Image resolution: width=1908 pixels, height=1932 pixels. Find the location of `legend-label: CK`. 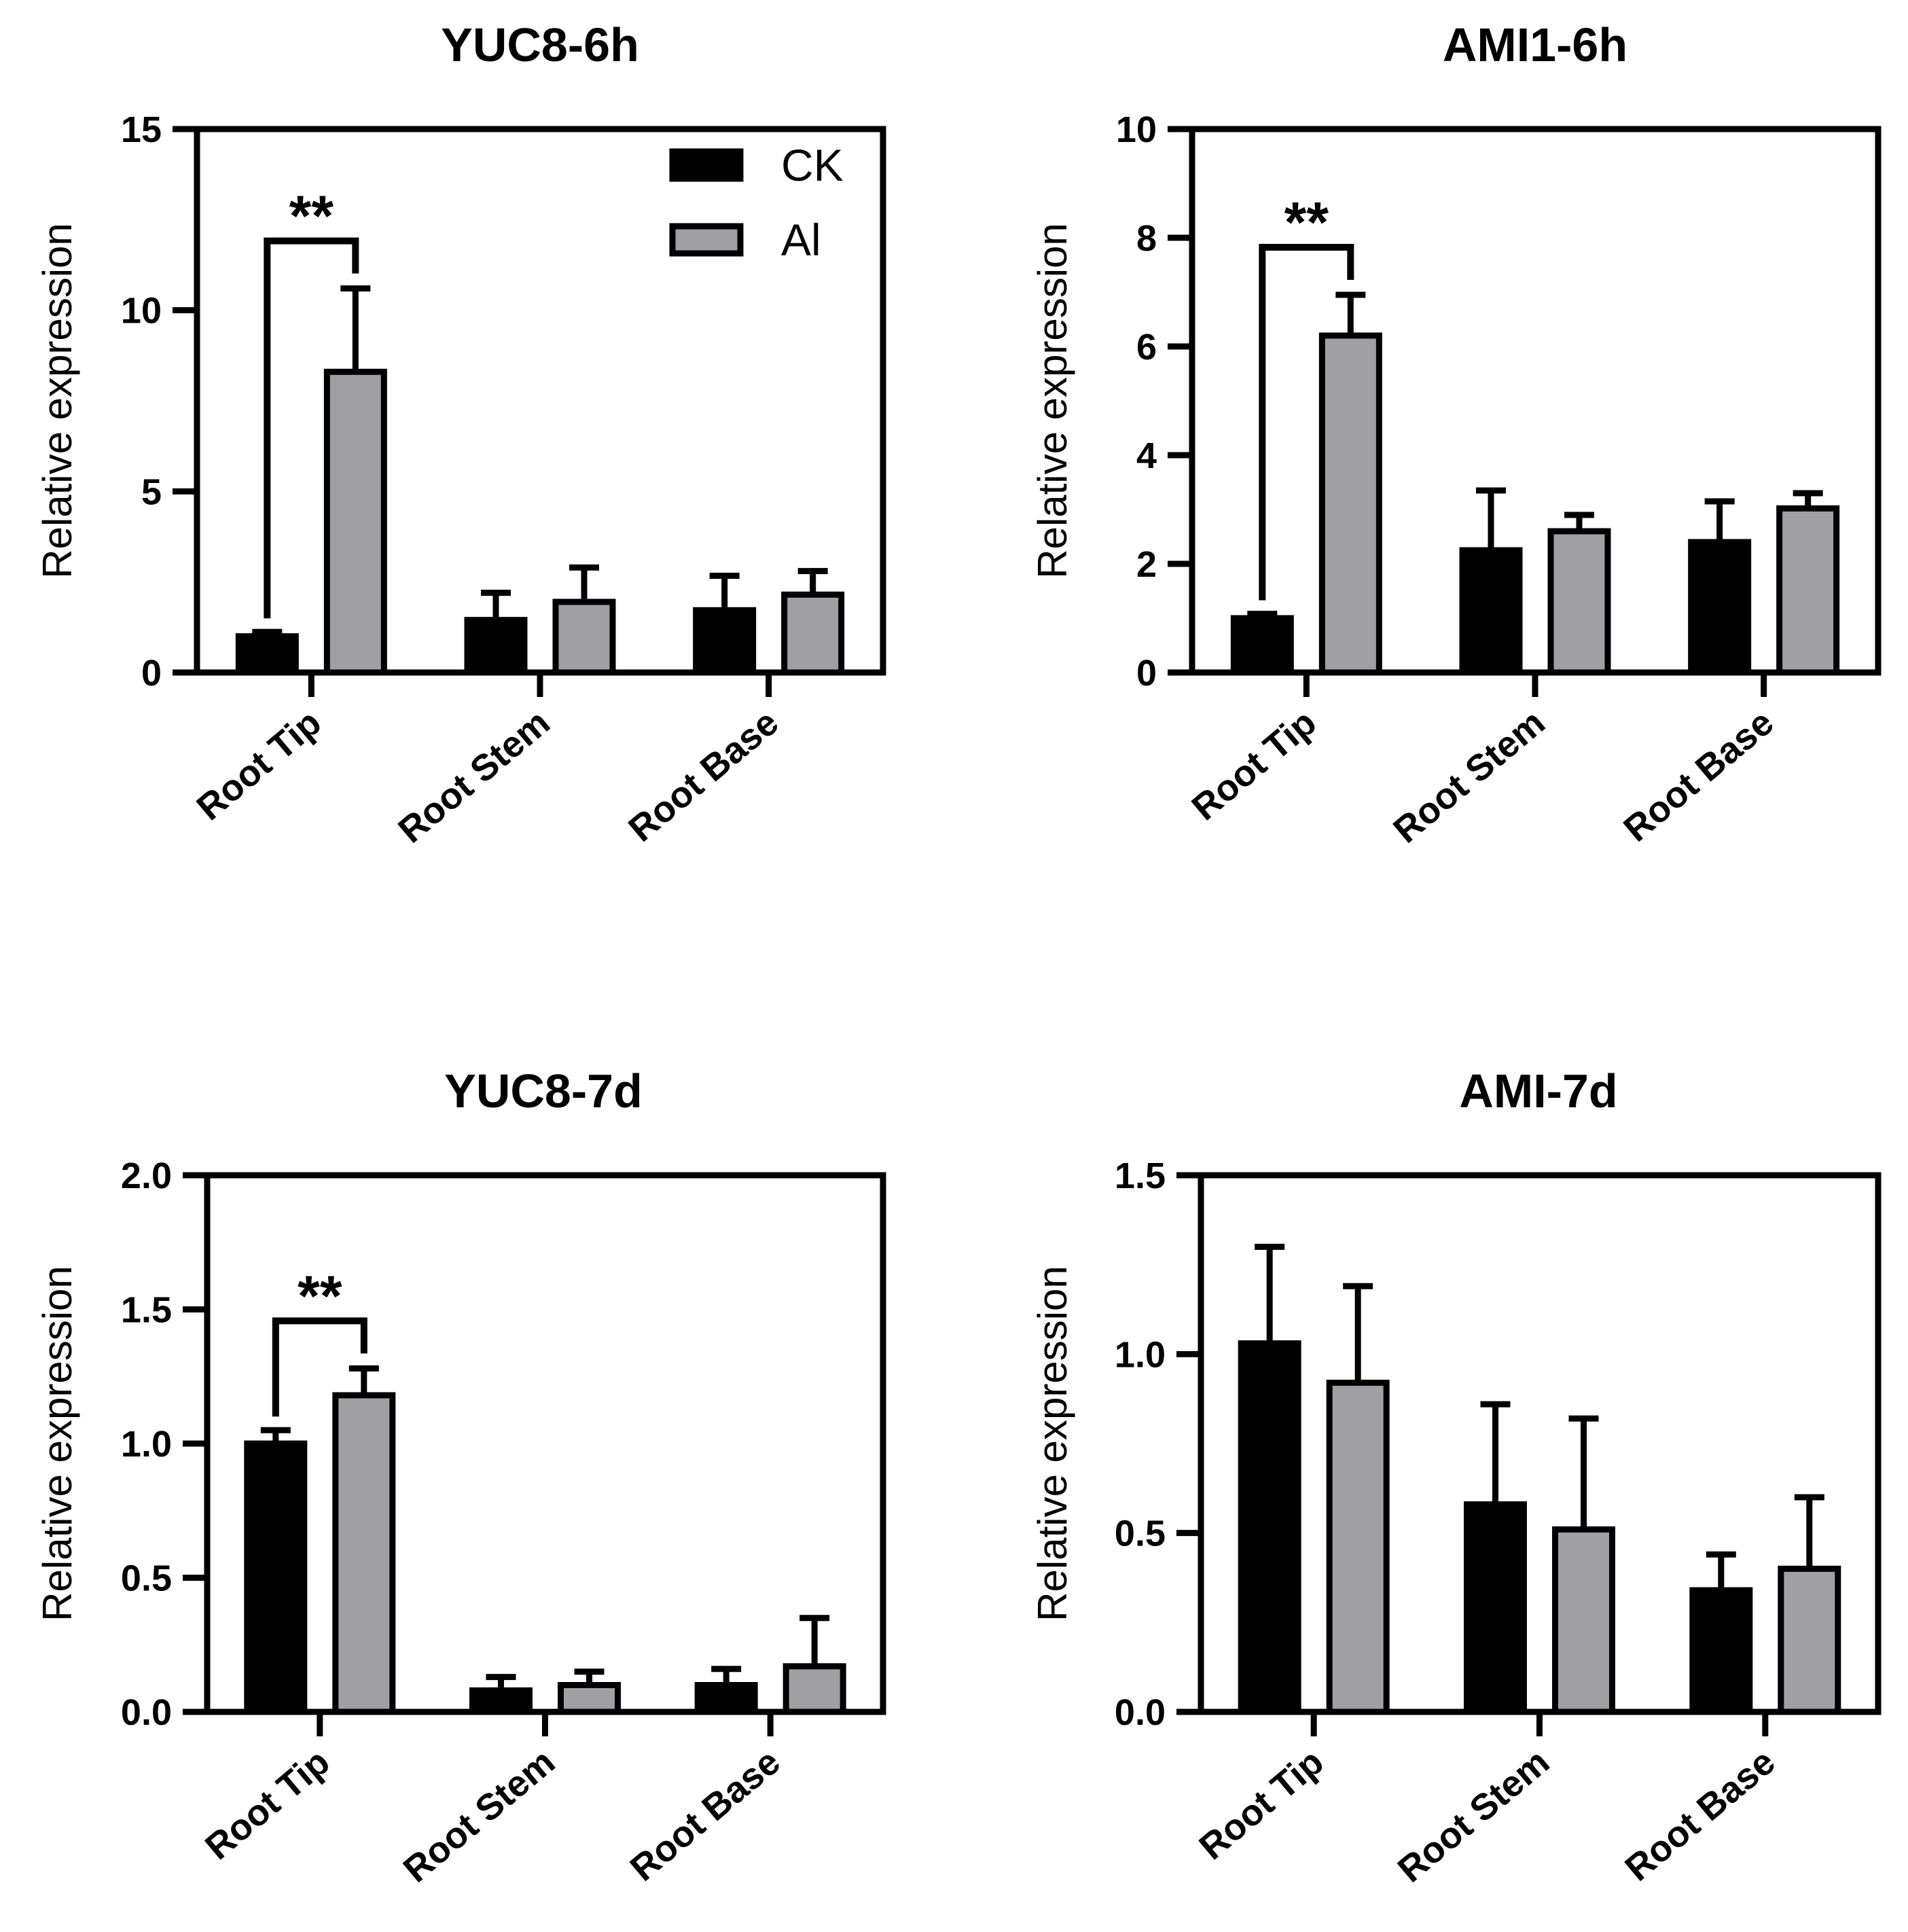

legend-label: CK is located at coordinates (812, 165).